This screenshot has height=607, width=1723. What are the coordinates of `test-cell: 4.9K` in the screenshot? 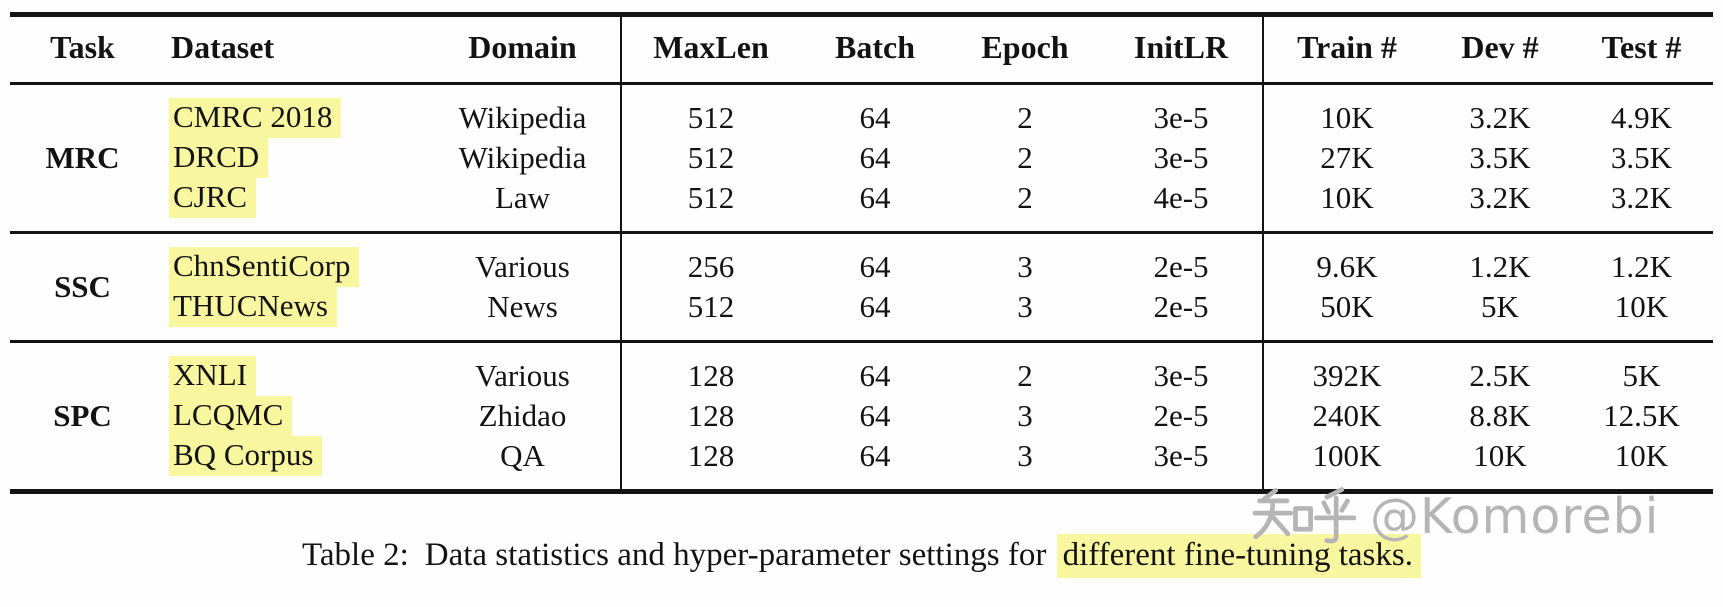 It's located at (1641, 117).